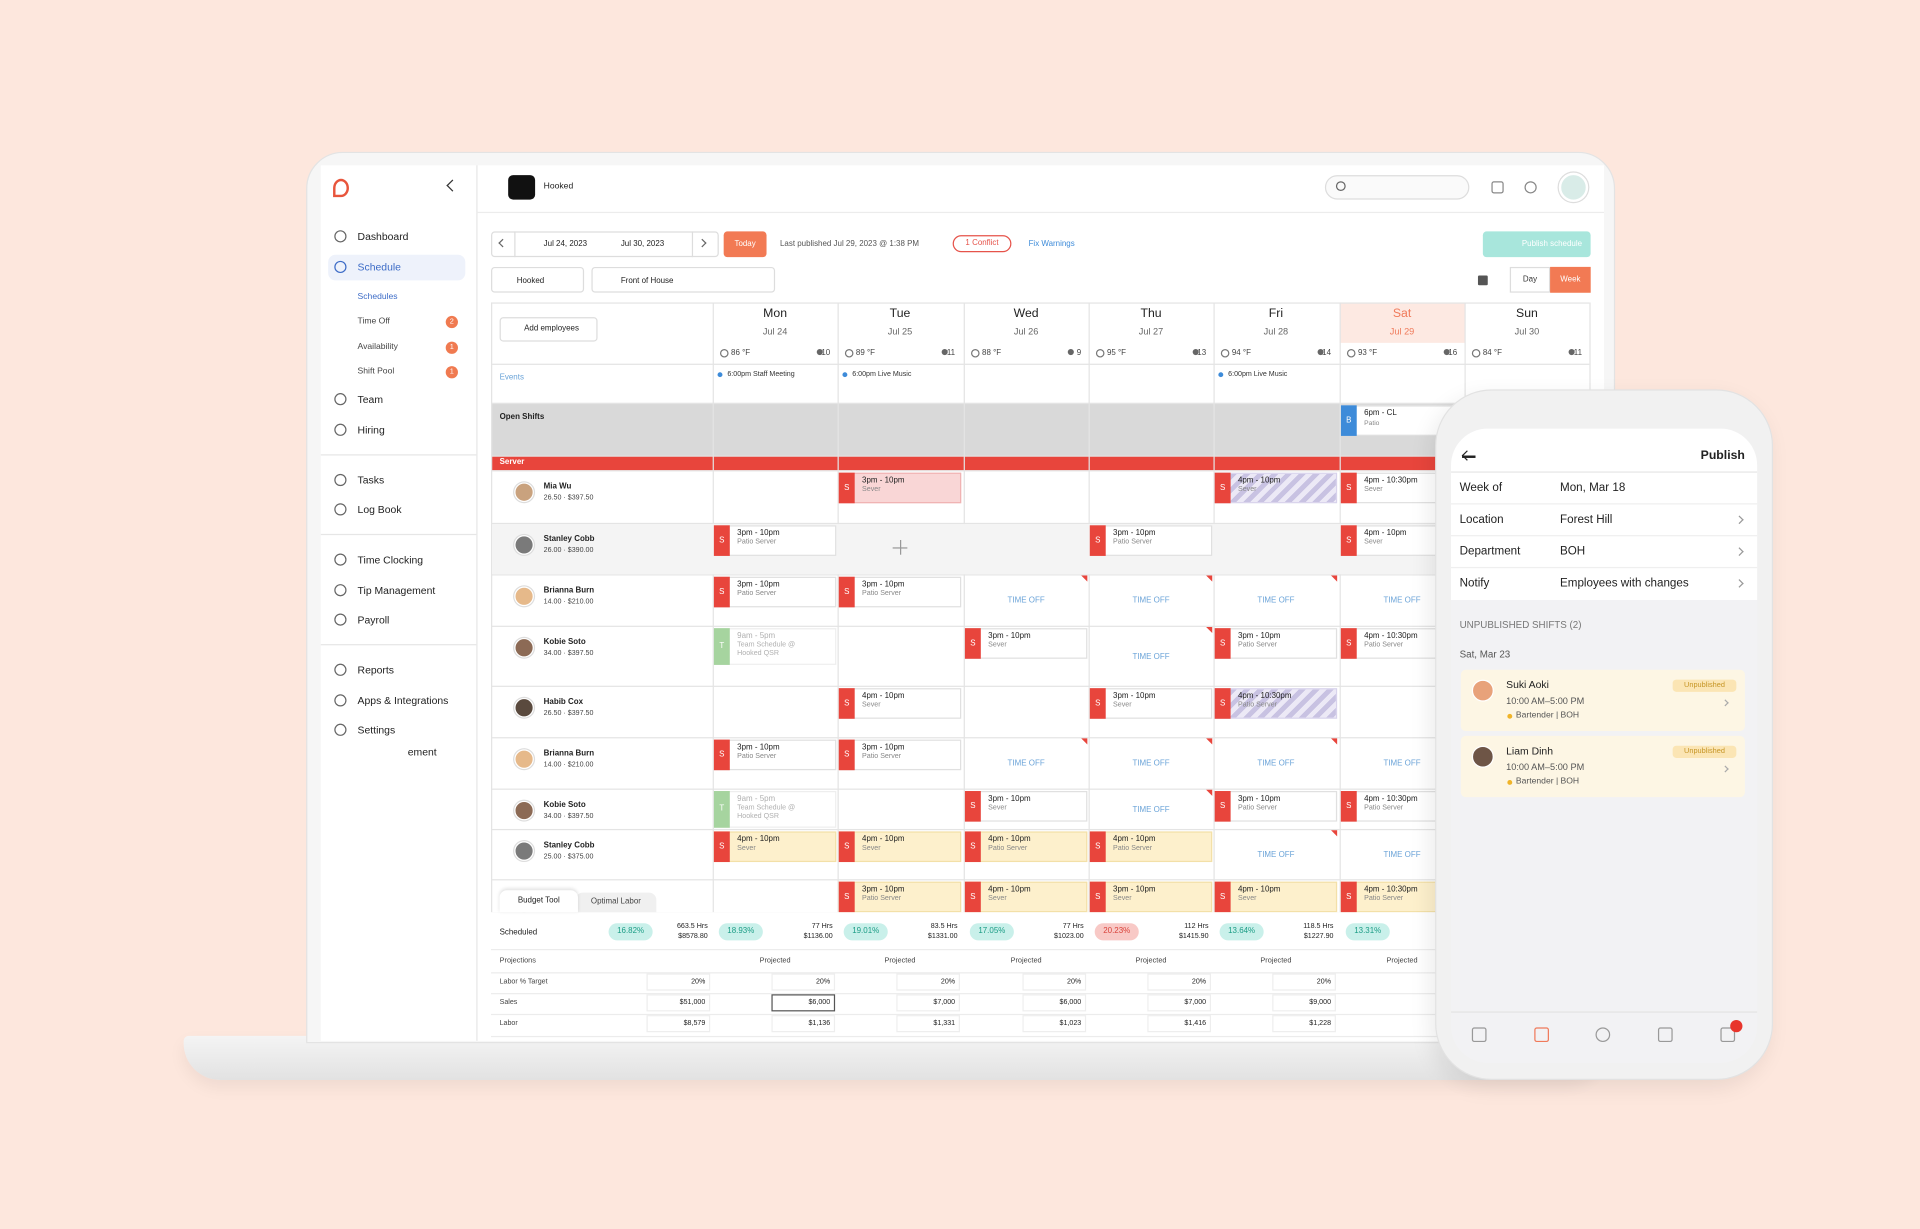 The width and height of the screenshot is (1920, 1229). What do you see at coordinates (982, 244) in the screenshot?
I see `conflict-pill: 1 Conflict` at bounding box center [982, 244].